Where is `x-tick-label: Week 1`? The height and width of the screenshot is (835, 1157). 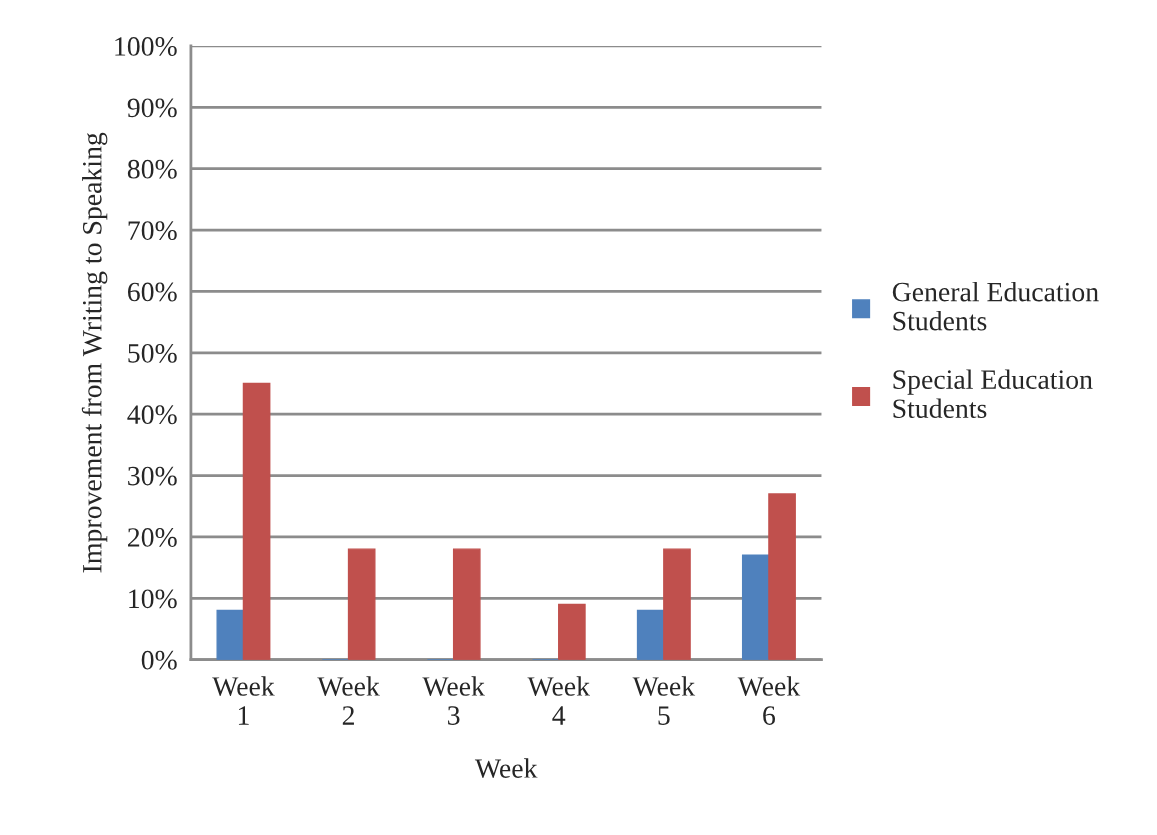 x-tick-label: Week 1 is located at coordinates (243, 700).